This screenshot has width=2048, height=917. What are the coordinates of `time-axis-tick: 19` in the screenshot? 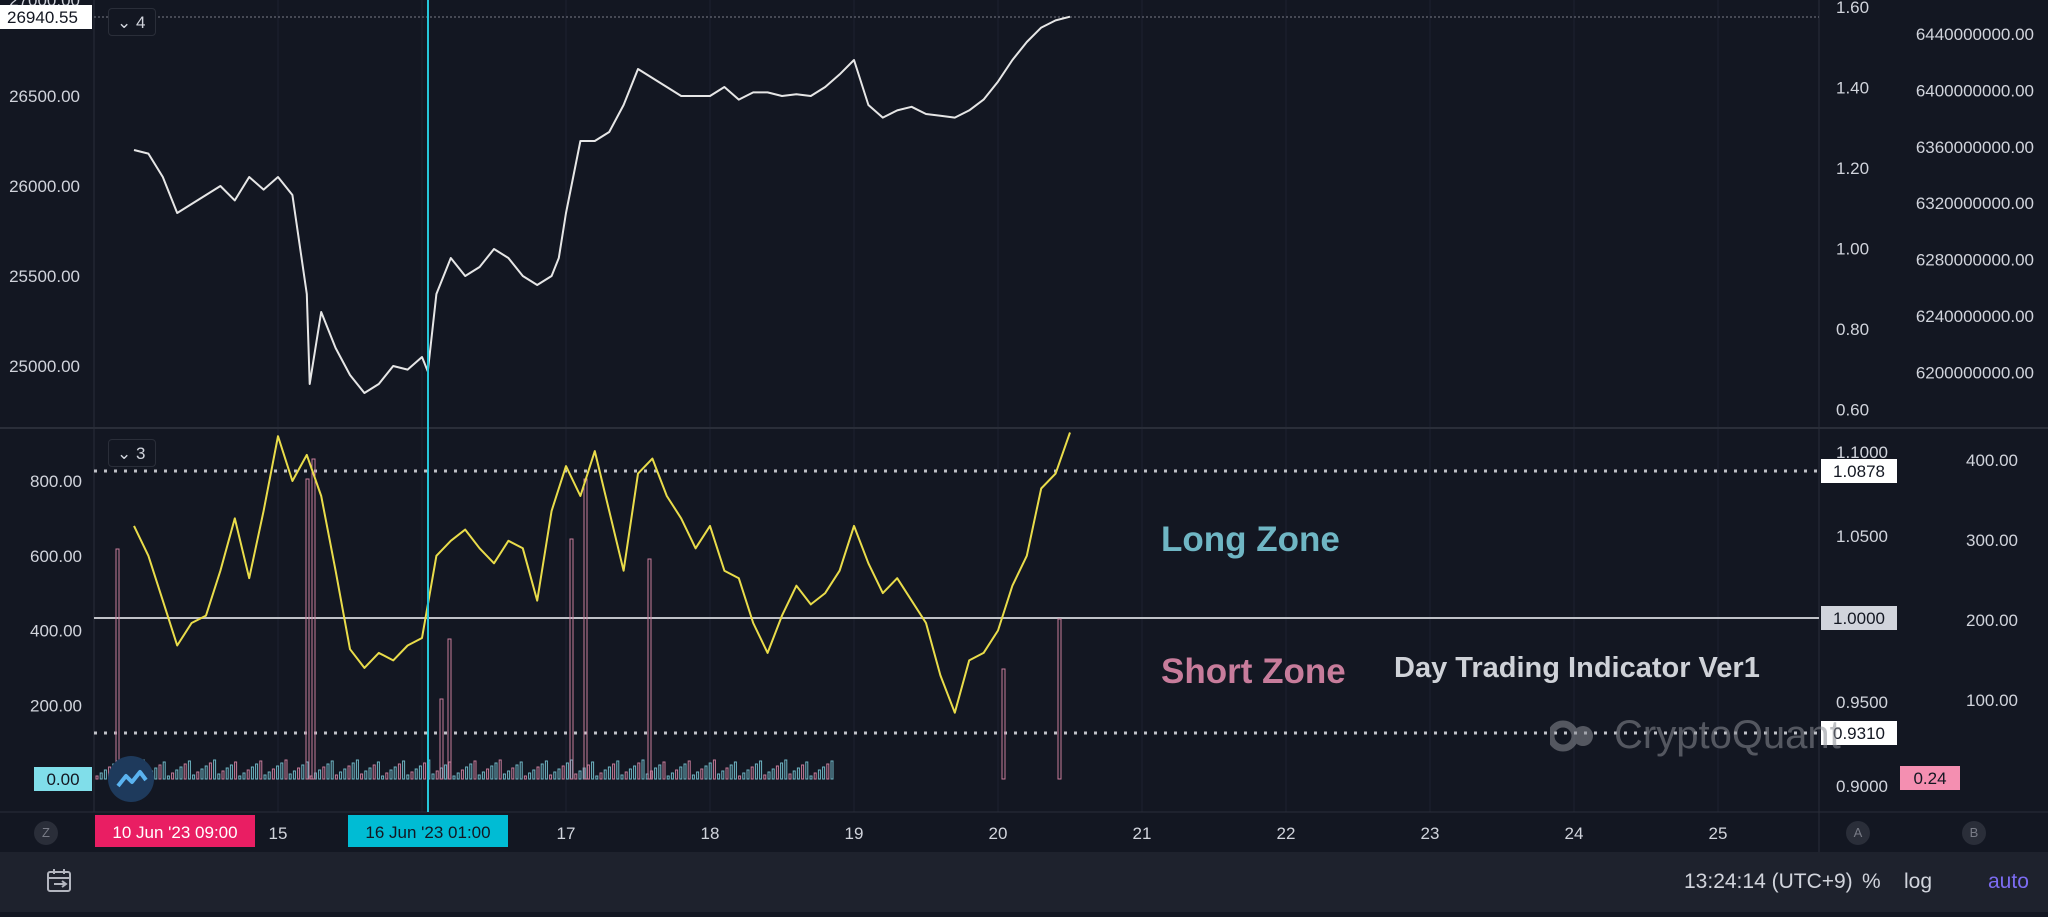 It's located at (854, 833).